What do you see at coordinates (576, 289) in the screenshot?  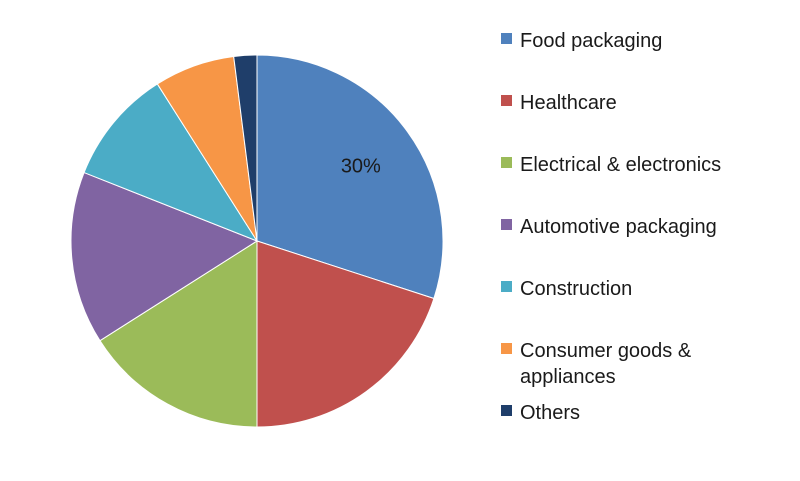 I see `legend-label: Construction` at bounding box center [576, 289].